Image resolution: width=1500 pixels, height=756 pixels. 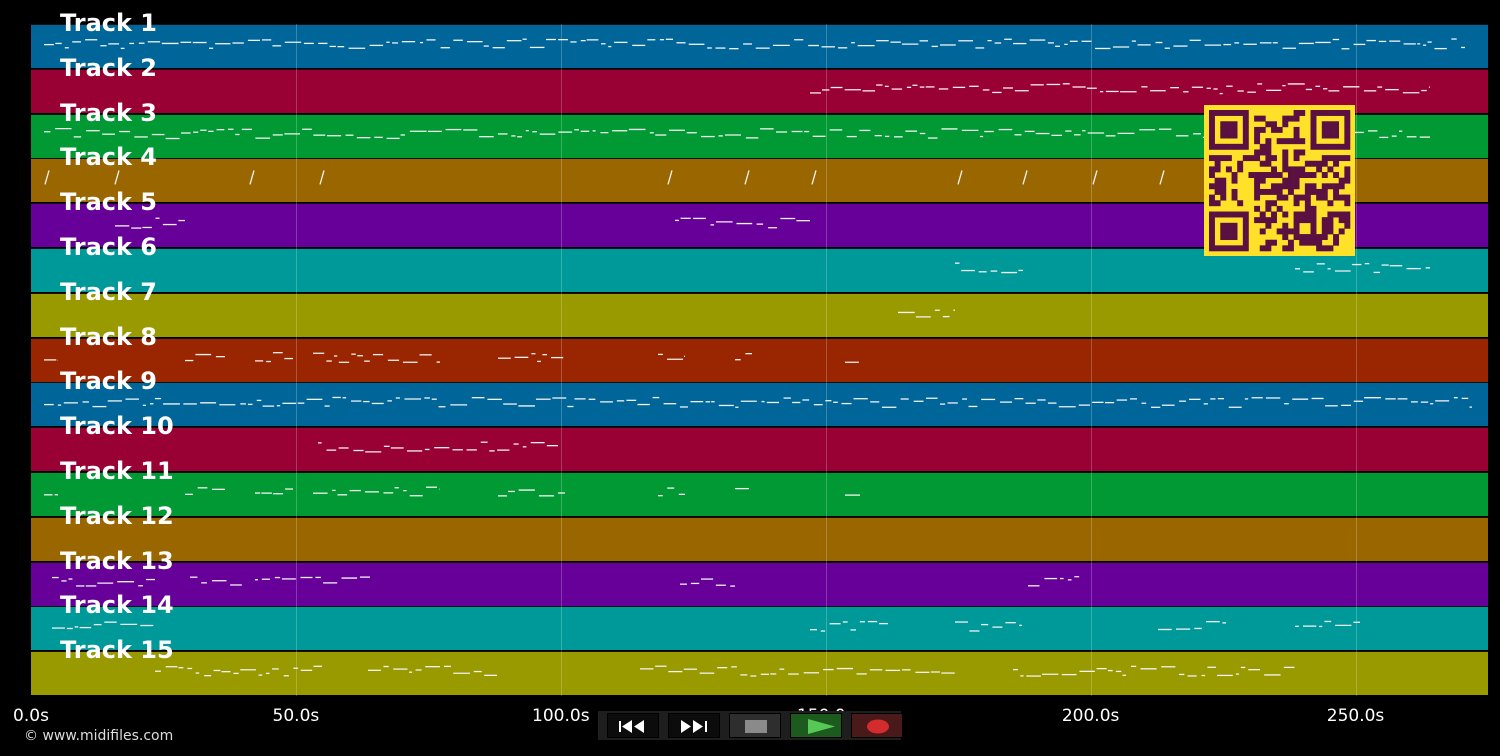 I want to click on qr-code-pattern, so click(x=1280, y=181).